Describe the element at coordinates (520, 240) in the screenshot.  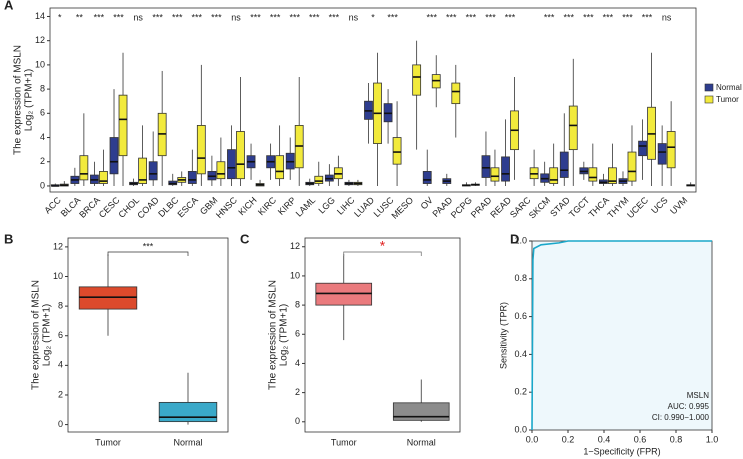
I see `y-tick-label: 1.0` at that location.